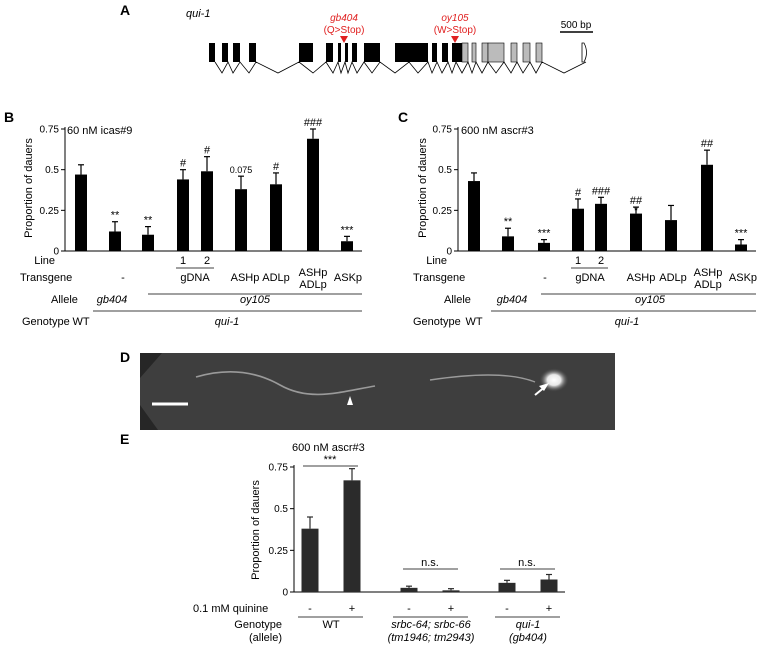 The width and height of the screenshot is (759, 647). What do you see at coordinates (431, 638) in the screenshot?
I see `panel-e-group-1-allele: (tm1946; tm2943)` at bounding box center [431, 638].